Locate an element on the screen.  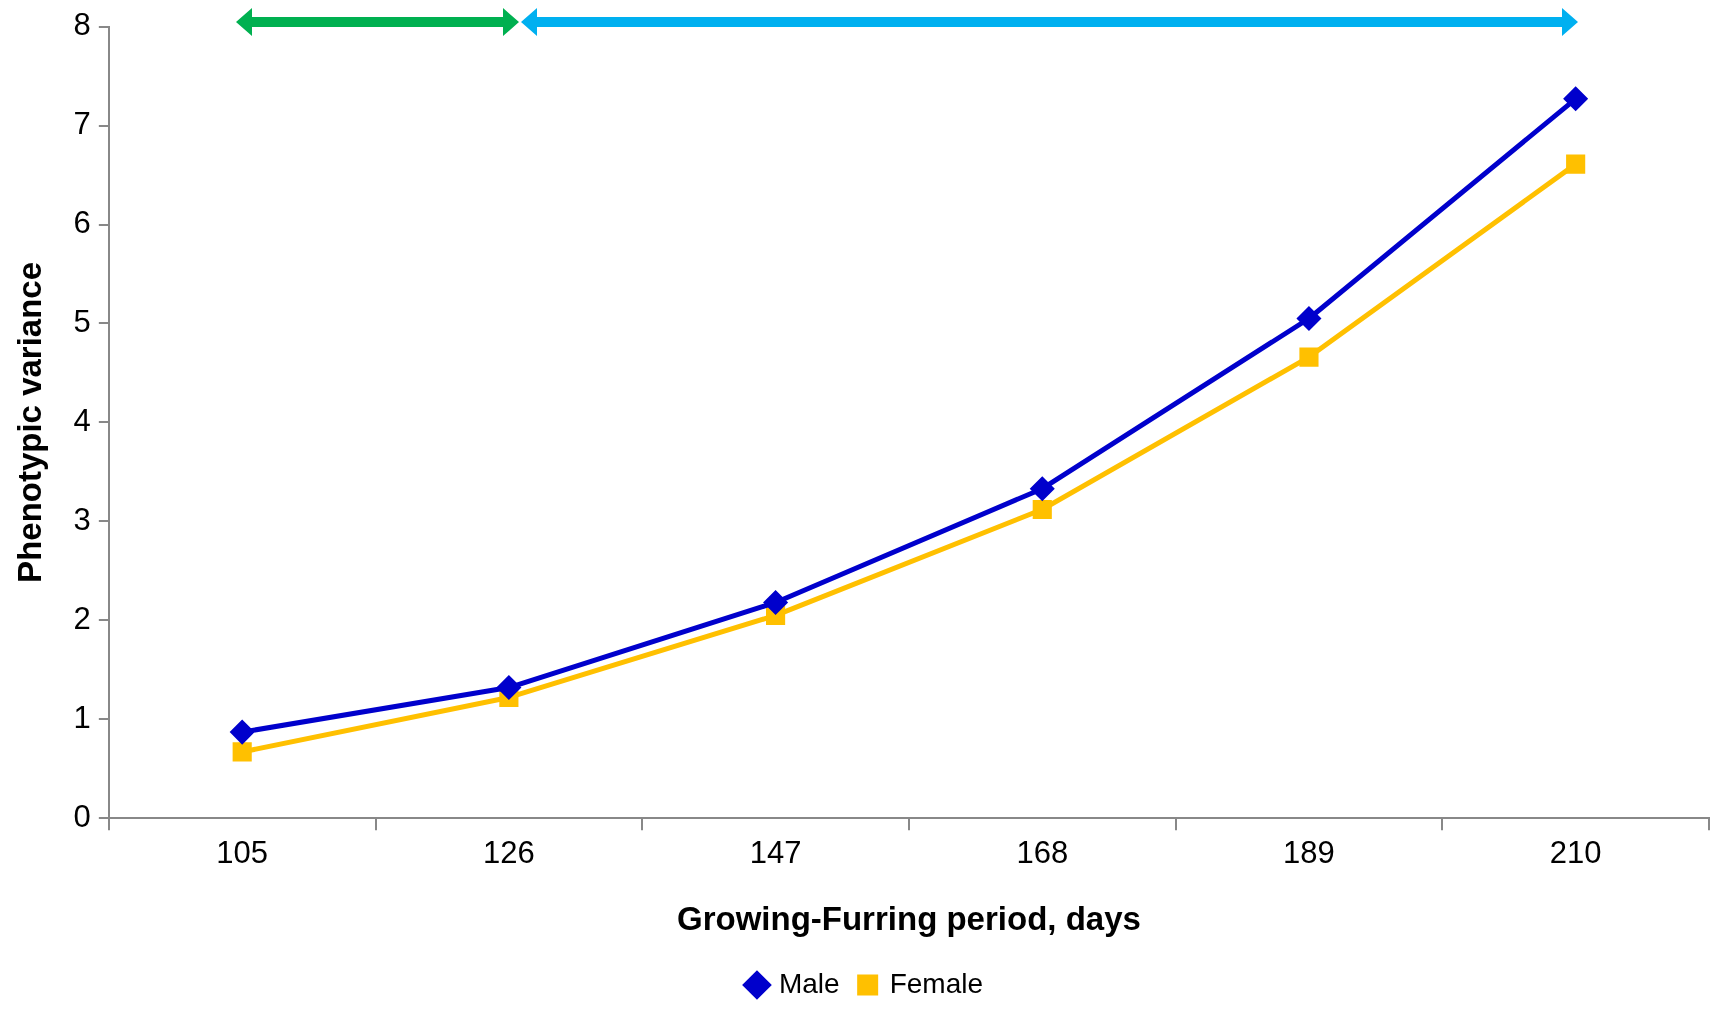
x-tick-label: 168 is located at coordinates (1042, 853).